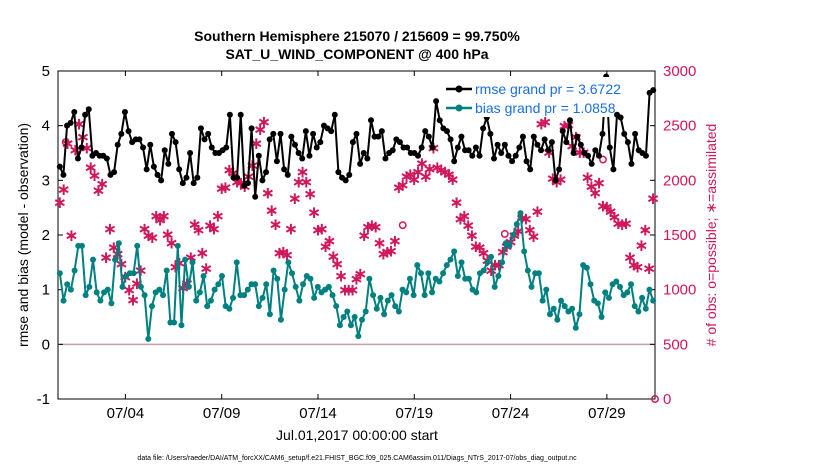 The height and width of the screenshot is (470, 830). I want to click on x-tick-label: 07/19, so click(415, 413).